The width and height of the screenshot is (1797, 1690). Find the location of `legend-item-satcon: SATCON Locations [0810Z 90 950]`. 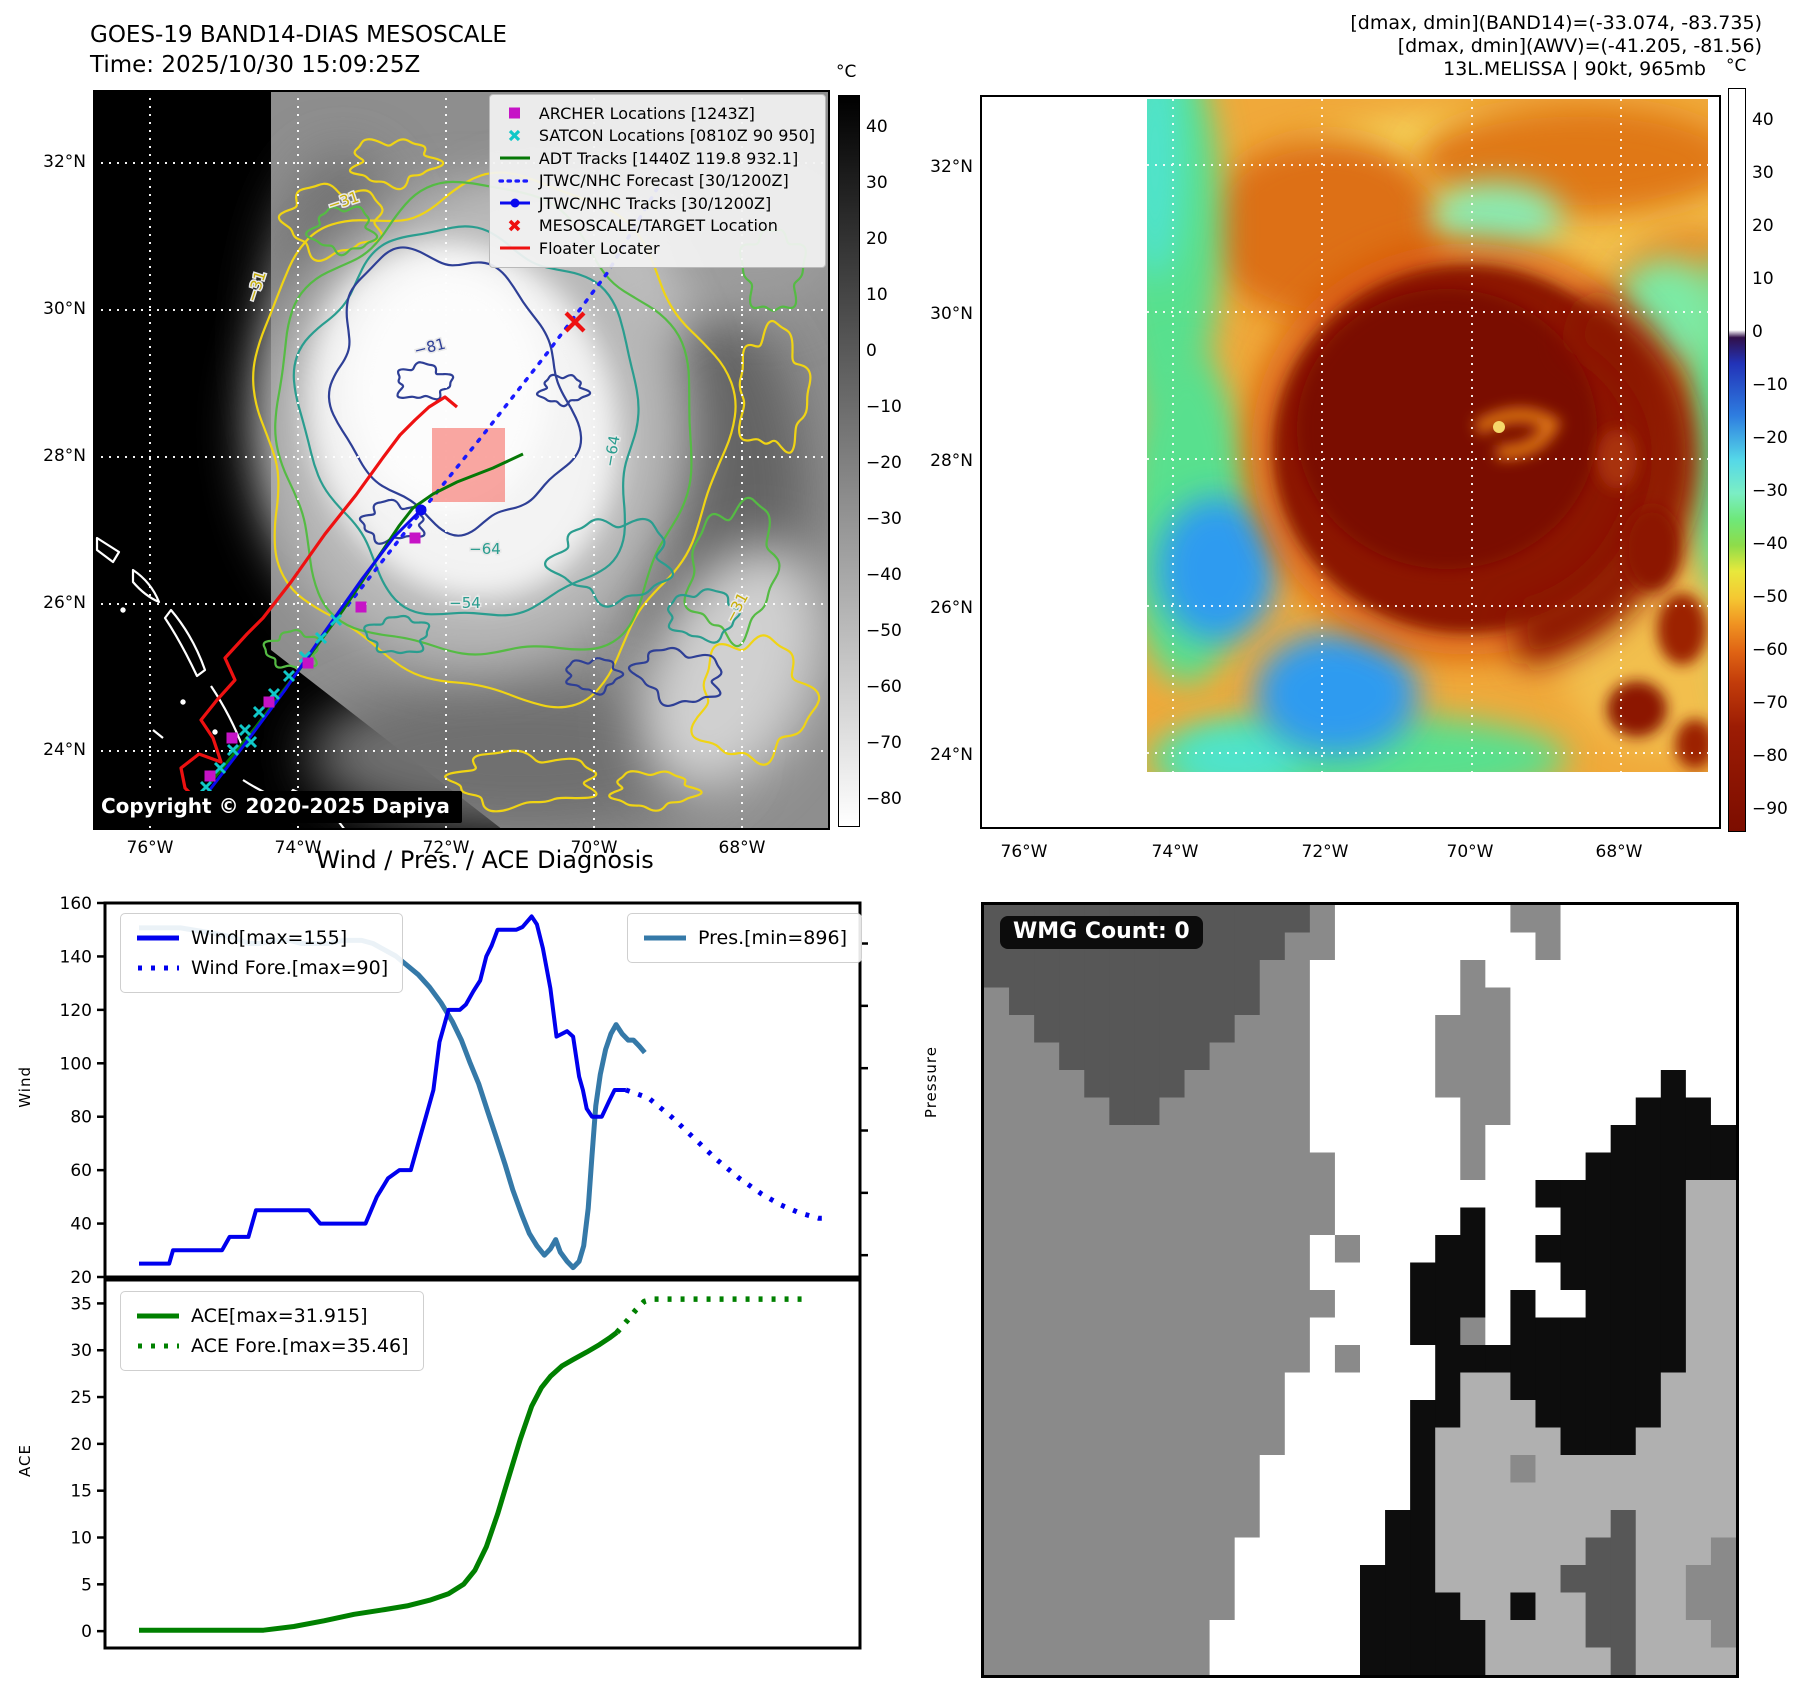

legend-item-satcon: SATCON Locations [0810Z 90 950] is located at coordinates (656, 136).